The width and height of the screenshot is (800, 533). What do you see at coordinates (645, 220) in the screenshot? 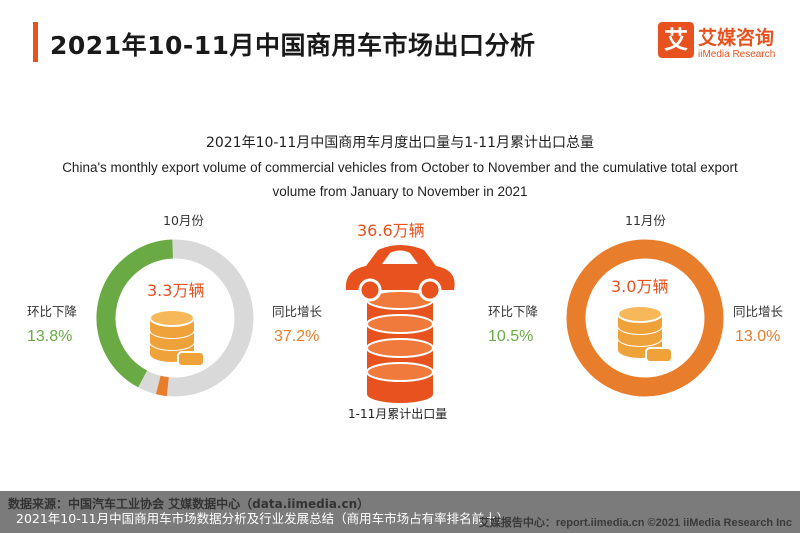
I see `november-month-label: 11月份` at bounding box center [645, 220].